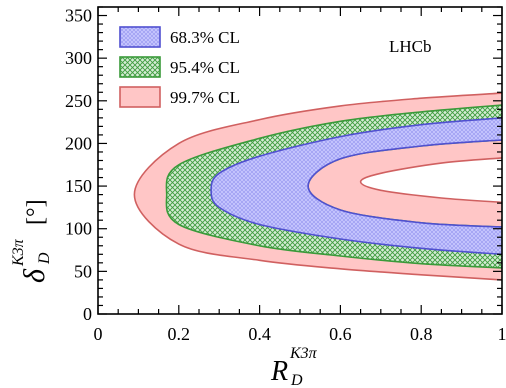  What do you see at coordinates (78, 58) in the screenshot?
I see `y-tick-label: 300` at bounding box center [78, 58].